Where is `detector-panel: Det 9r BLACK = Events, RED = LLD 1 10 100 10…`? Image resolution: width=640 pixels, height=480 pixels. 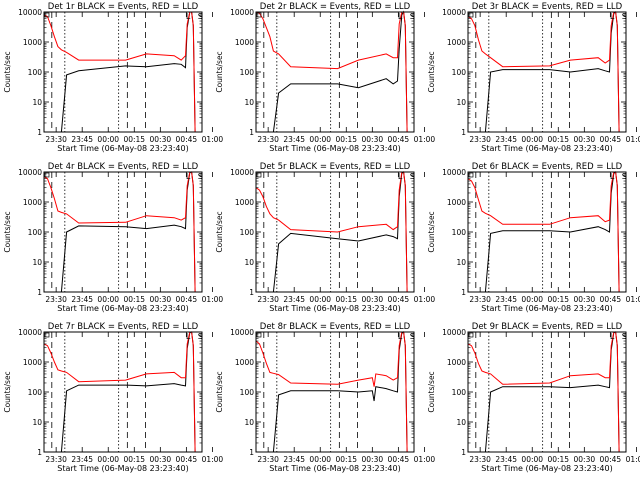 detector-panel: Det 9r BLACK = Events, RED = LLD 1 10 100 10… is located at coordinates (533, 397).